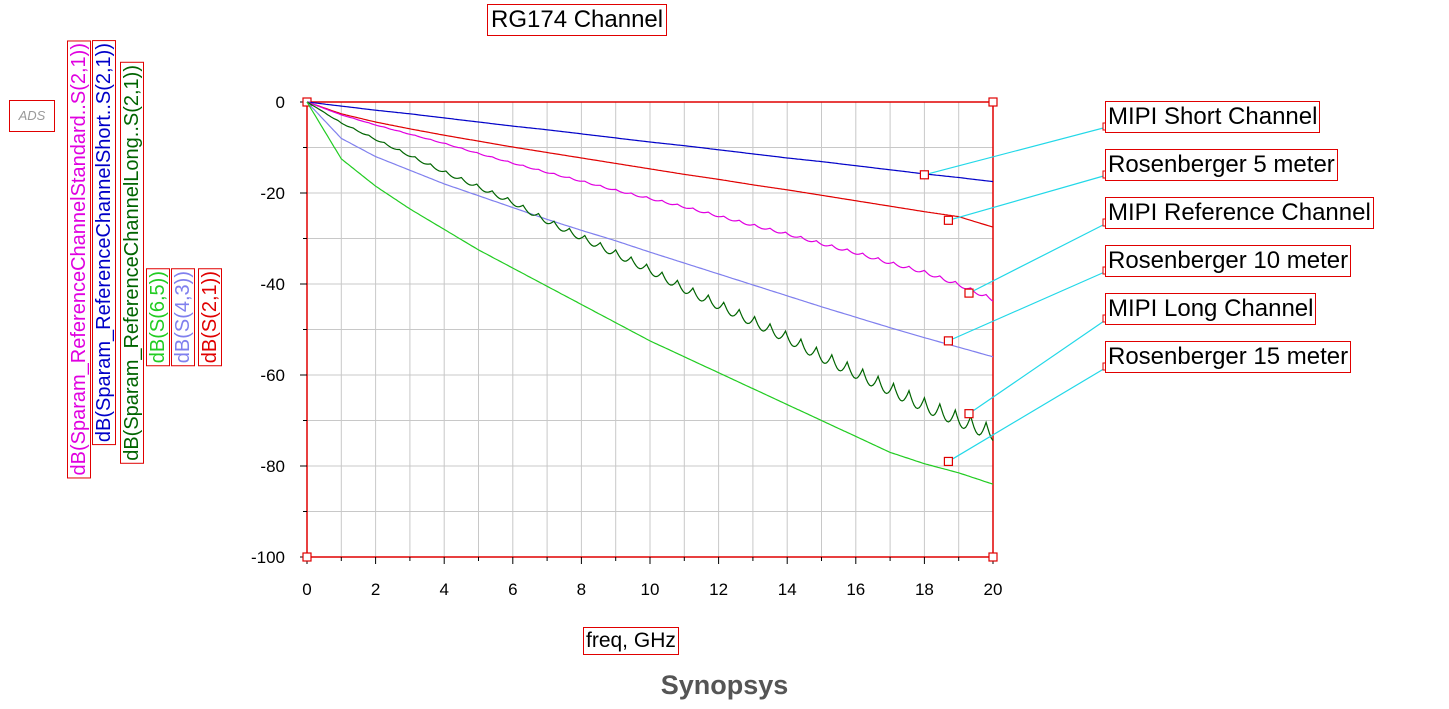 This screenshot has width=1449, height=709. What do you see at coordinates (280, 102) in the screenshot?
I see `y-tick-label: 0` at bounding box center [280, 102].